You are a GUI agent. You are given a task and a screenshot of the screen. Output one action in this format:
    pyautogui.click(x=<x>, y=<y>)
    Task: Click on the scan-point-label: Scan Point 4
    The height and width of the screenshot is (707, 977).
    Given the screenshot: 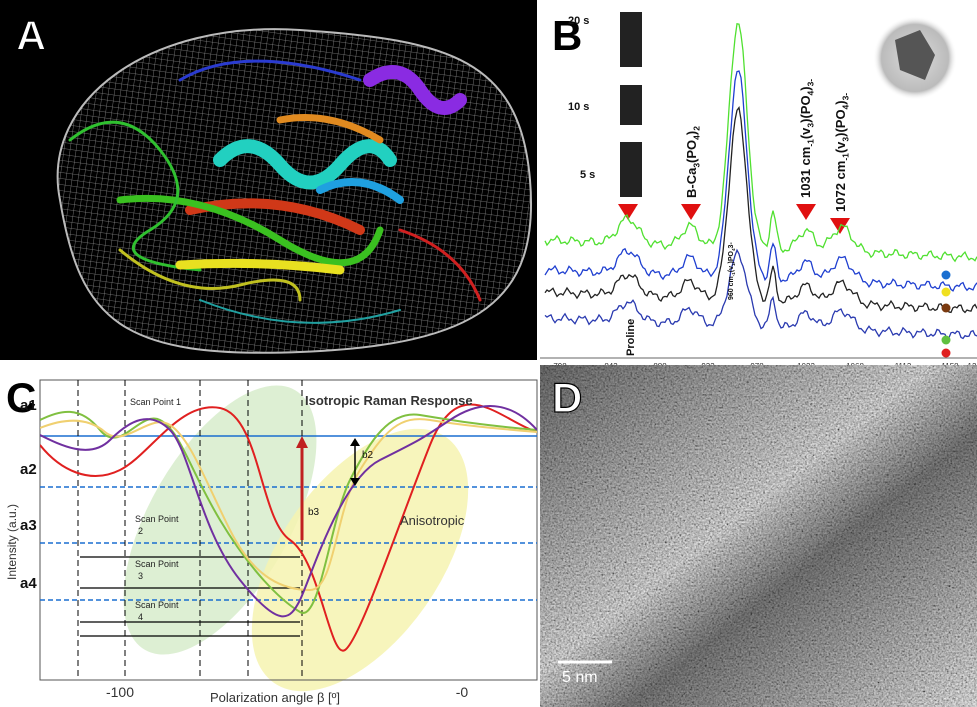 What is the action you would take?
    pyautogui.click(x=157, y=611)
    